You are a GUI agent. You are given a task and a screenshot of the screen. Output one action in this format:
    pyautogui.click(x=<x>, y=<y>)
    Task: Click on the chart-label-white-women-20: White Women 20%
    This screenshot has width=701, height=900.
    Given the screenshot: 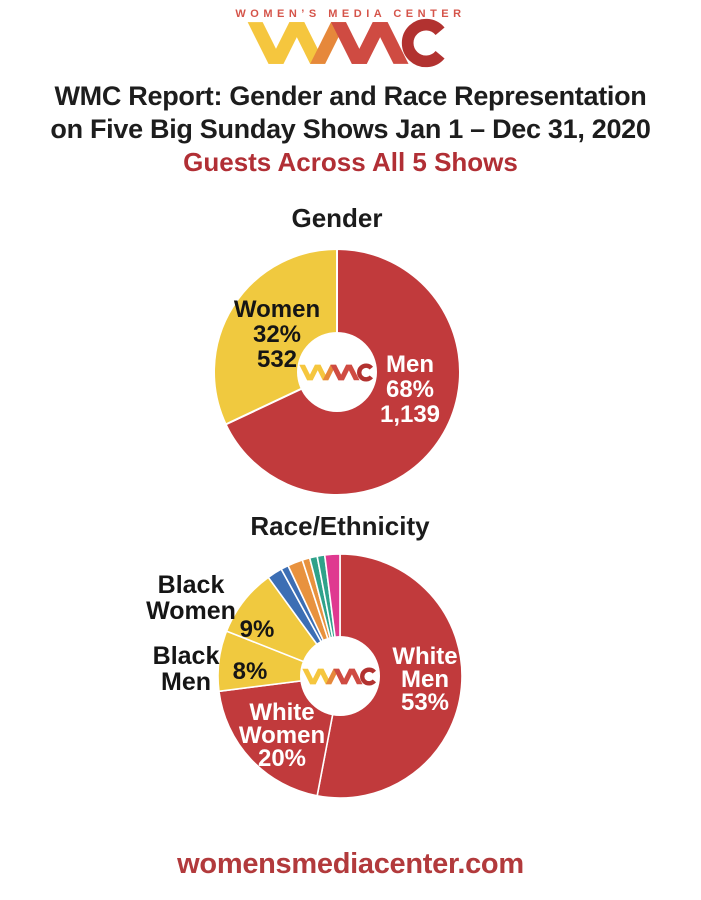 What is the action you would take?
    pyautogui.click(x=282, y=735)
    